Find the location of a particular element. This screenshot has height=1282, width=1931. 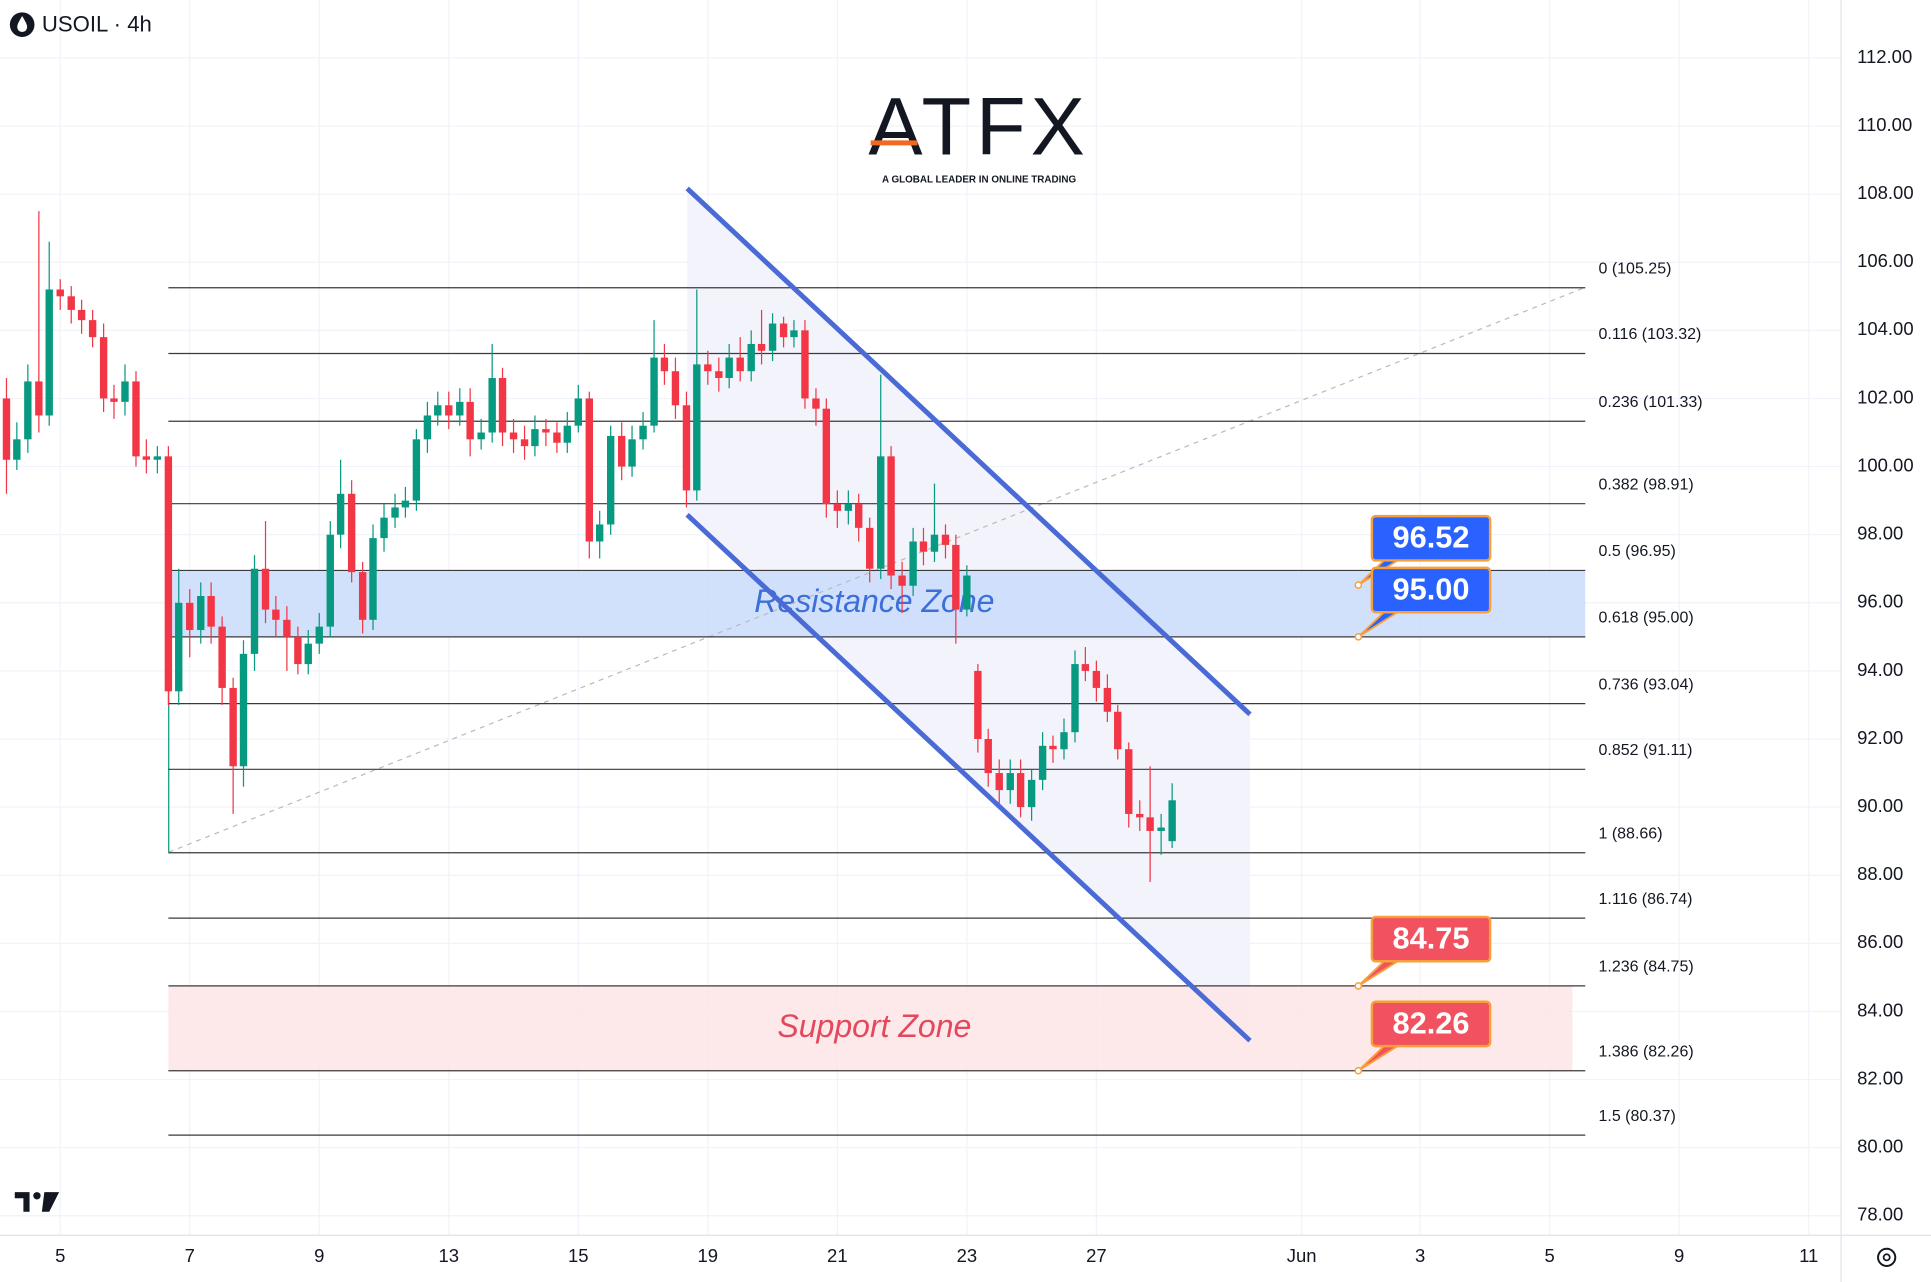

tv-logo is located at coordinates (37, 1202).